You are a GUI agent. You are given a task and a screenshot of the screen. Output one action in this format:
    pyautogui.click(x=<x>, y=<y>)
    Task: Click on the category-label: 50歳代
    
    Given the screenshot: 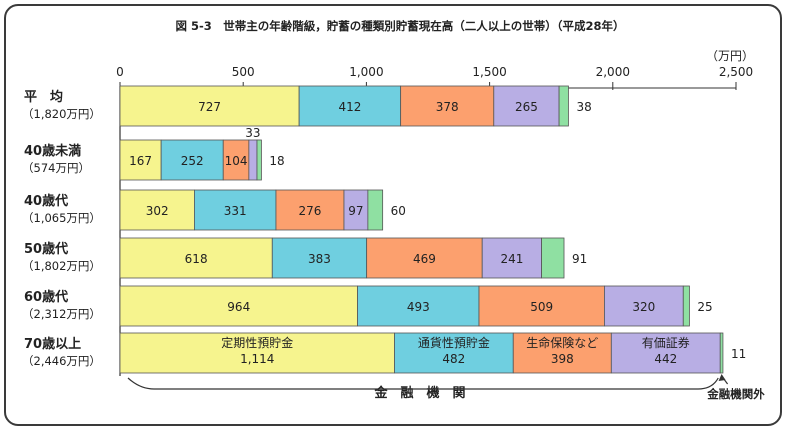 What is the action you would take?
    pyautogui.click(x=46, y=249)
    